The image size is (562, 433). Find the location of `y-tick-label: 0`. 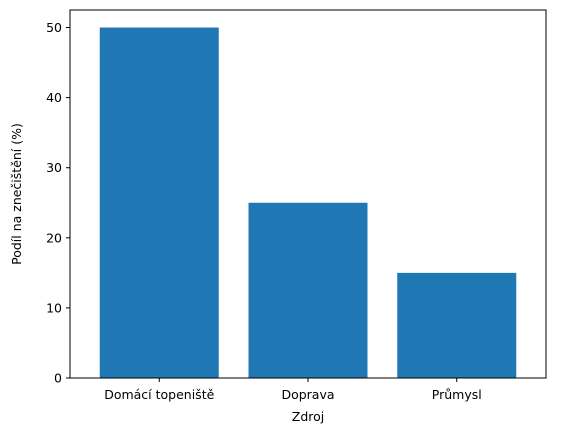

y-tick-label: 0 is located at coordinates (58, 378).